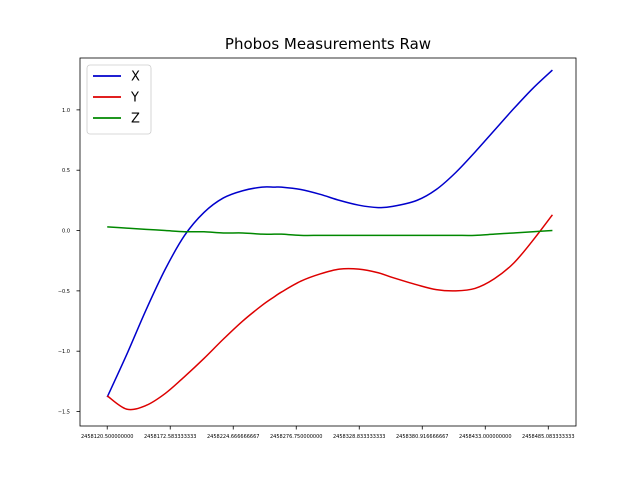  I want to click on legend-label: Z, so click(135, 119).